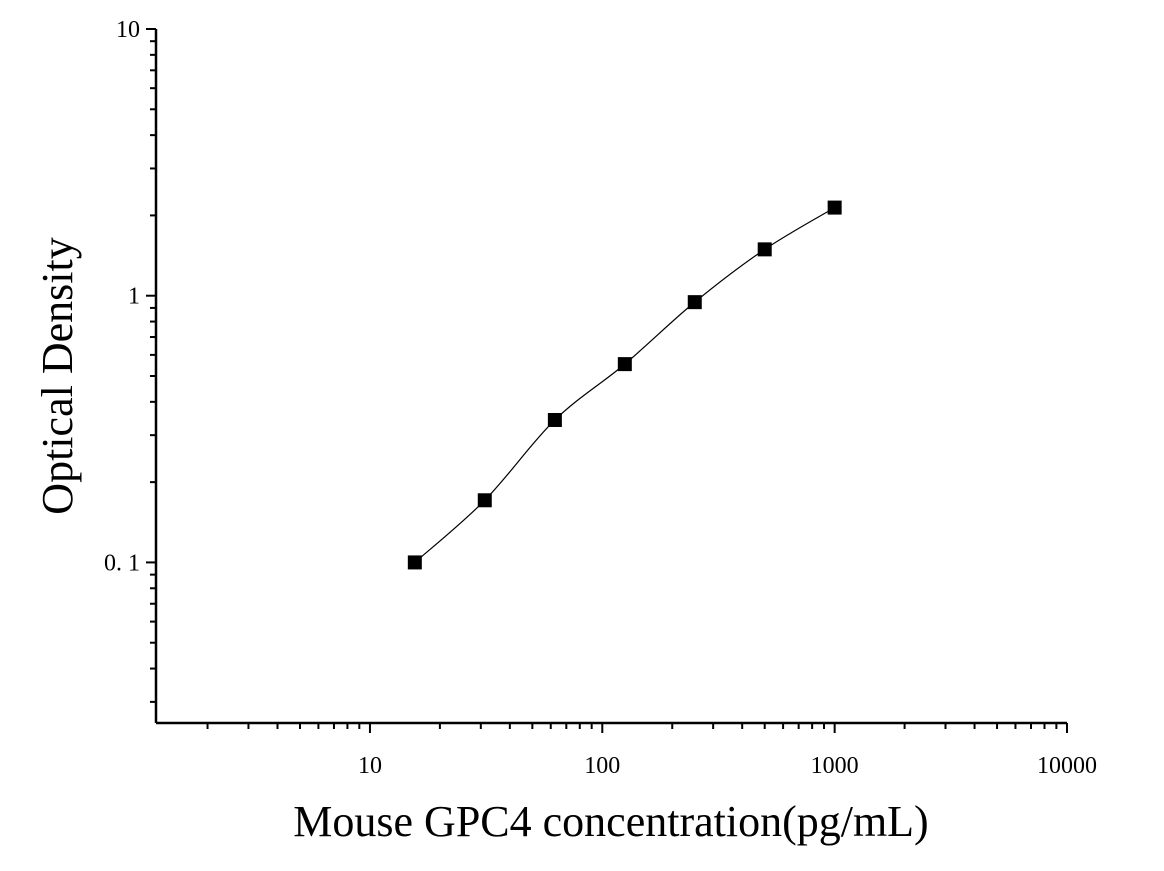 This screenshot has height=871, width=1164. Describe the element at coordinates (602, 766) in the screenshot. I see `x-tick-label: 100` at that location.